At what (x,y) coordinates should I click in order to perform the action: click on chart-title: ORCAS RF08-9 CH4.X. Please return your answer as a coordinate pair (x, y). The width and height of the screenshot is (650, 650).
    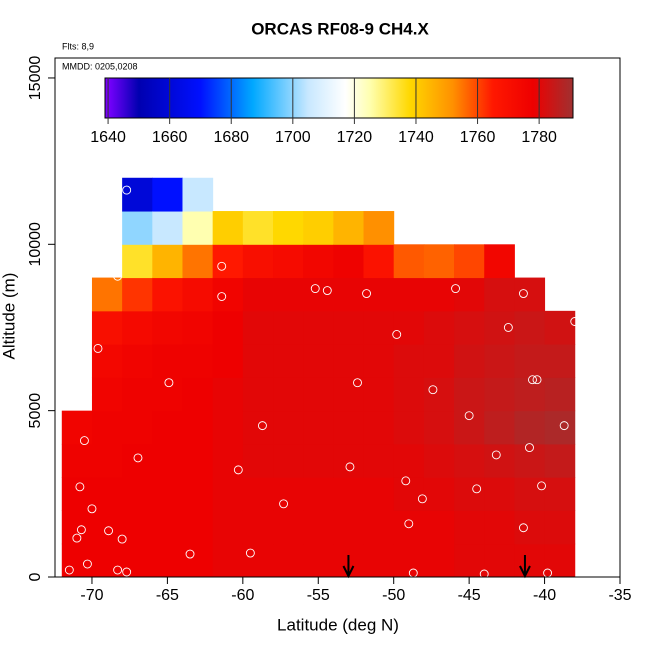
    Looking at the image, I should click on (340, 28).